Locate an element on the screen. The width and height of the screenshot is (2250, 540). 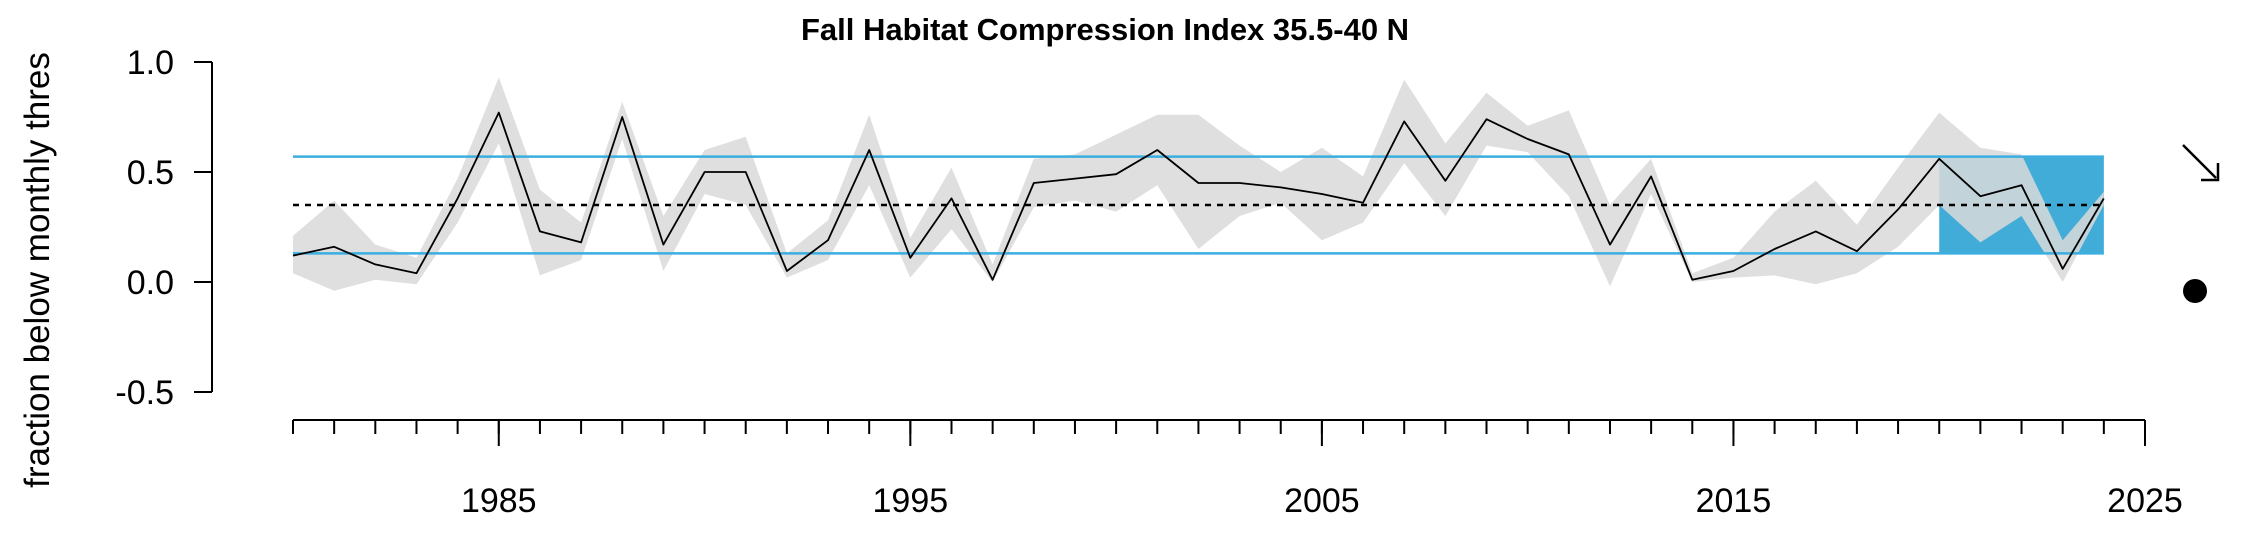
x-tick-label: 1995 is located at coordinates (911, 501).